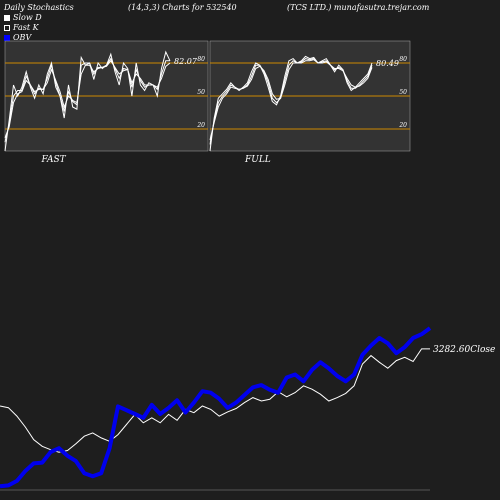 This screenshot has height=500, width=500. Describe the element at coordinates (7, 17) in the screenshot. I see `legend-swatch-slow-d` at that location.